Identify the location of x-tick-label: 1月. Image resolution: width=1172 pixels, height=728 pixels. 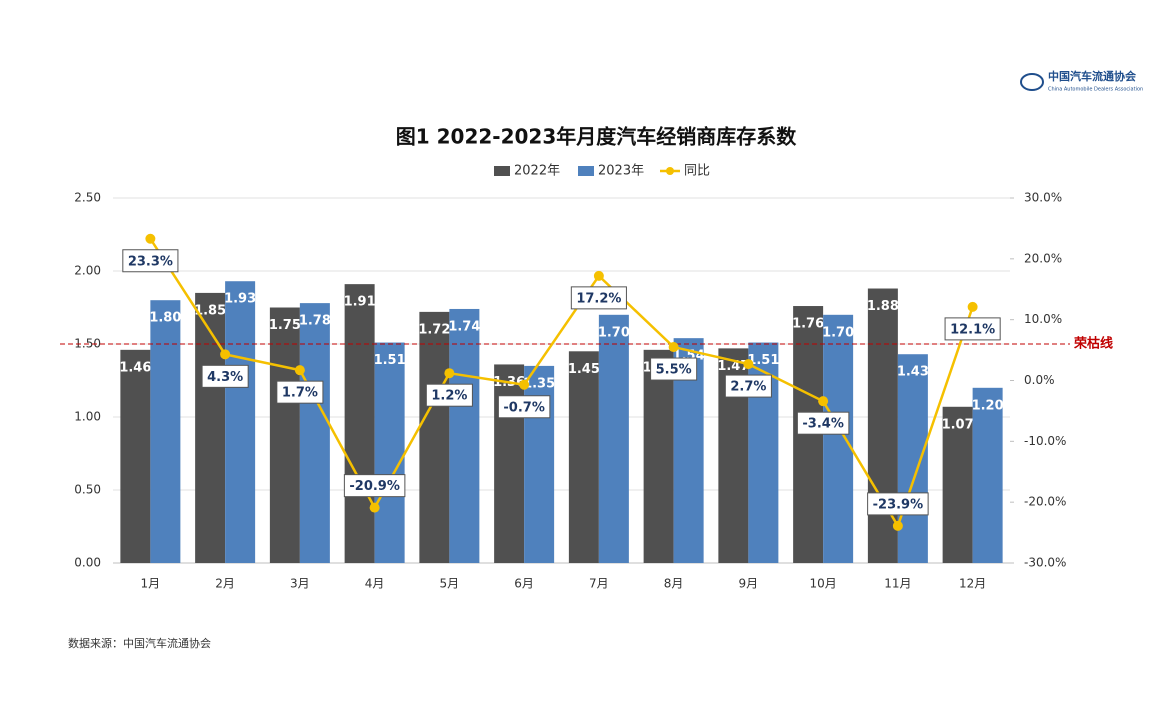
(151, 584).